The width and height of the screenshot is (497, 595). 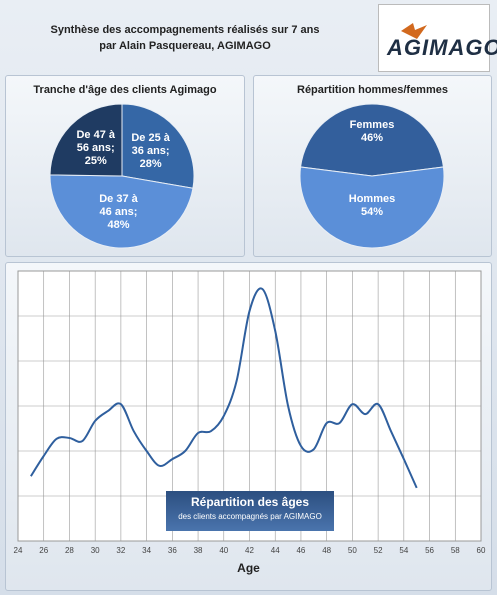 What do you see at coordinates (118, 225) in the screenshot?
I see `value-label: 48%` at bounding box center [118, 225].